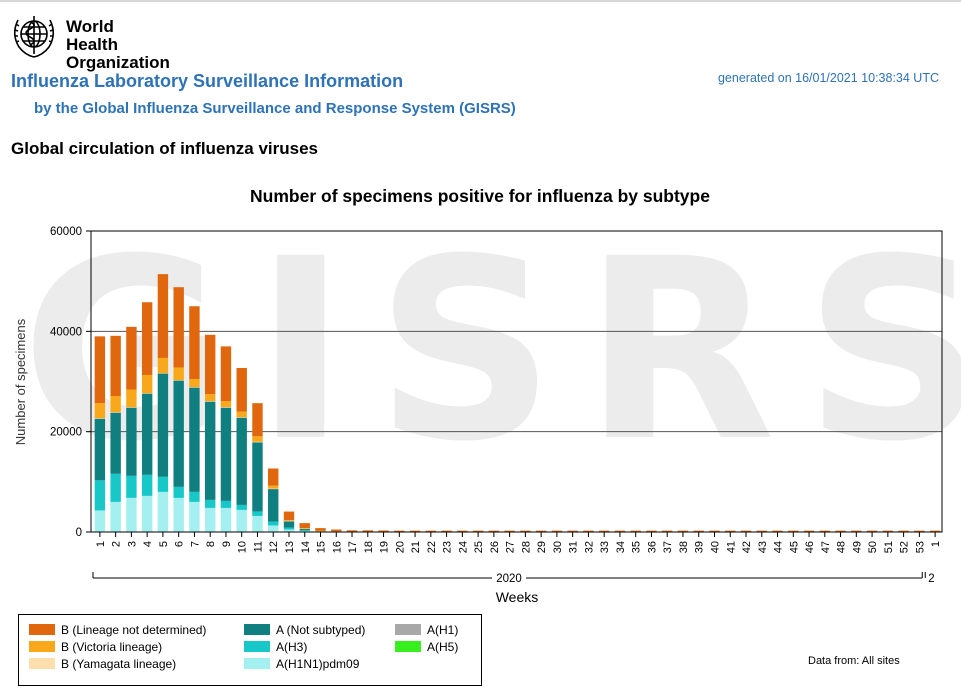  I want to click on x-tick-label: 9, so click(227, 544).